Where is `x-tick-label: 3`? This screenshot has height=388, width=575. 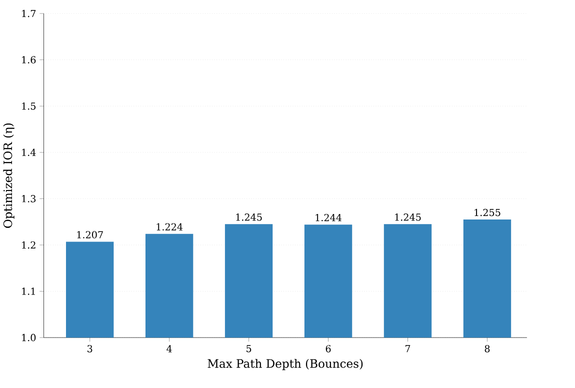 x-tick-label: 3 is located at coordinates (90, 348).